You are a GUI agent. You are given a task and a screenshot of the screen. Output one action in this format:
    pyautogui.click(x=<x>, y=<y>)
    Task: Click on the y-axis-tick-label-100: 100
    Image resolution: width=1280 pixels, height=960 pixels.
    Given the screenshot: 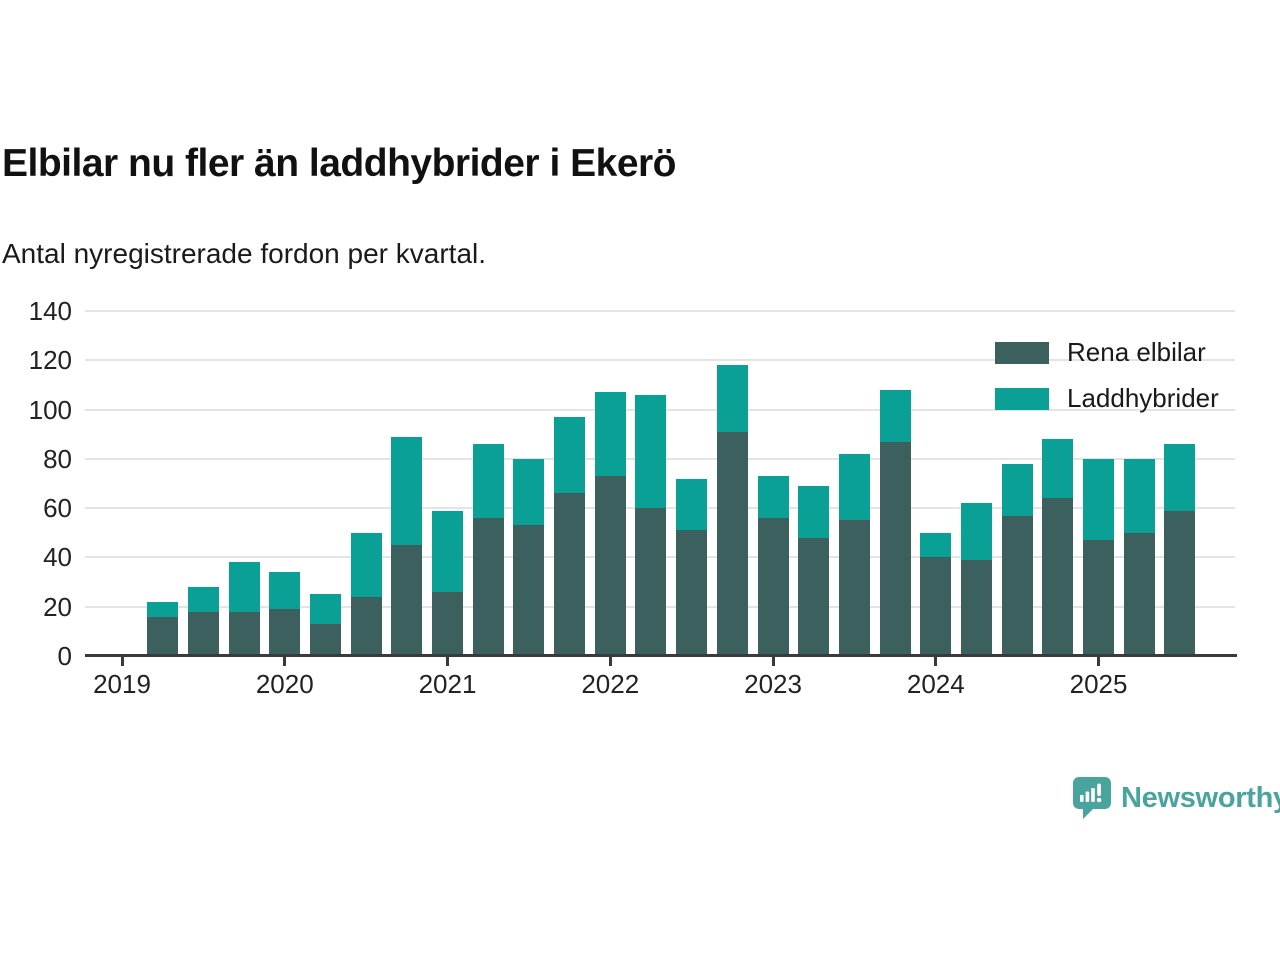 What is the action you would take?
    pyautogui.click(x=50, y=409)
    